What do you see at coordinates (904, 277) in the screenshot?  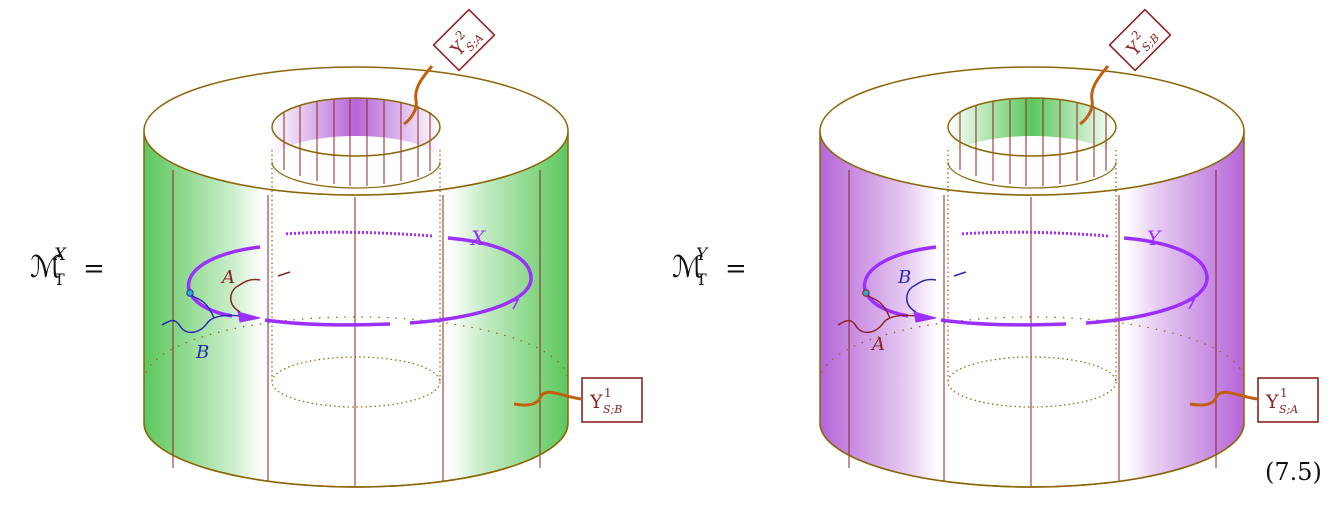 I see `first-line-label: B` at bounding box center [904, 277].